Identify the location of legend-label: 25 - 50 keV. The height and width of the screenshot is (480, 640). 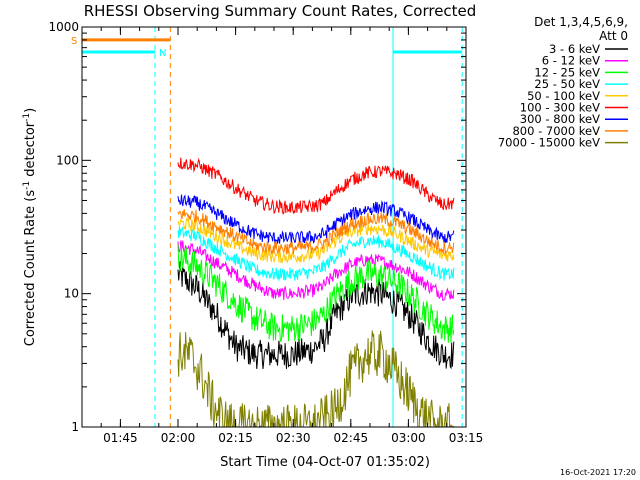
(567, 84).